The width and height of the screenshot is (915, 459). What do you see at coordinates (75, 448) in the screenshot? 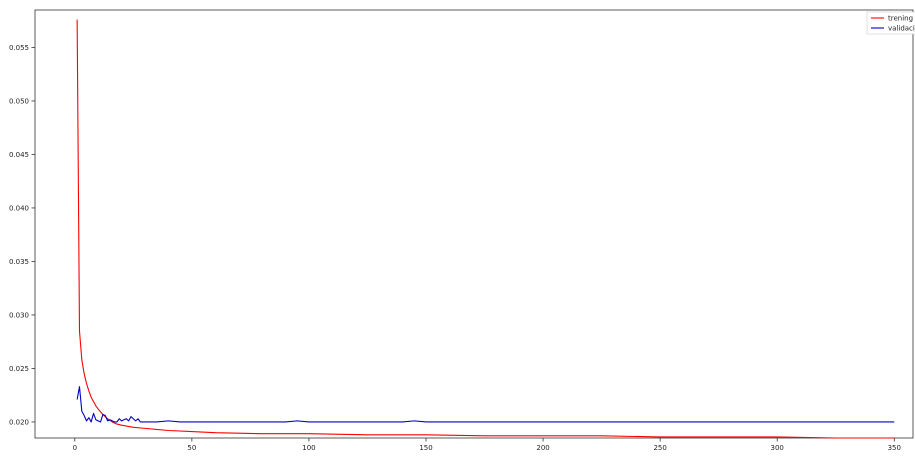
I see `x-tick-label: 0` at bounding box center [75, 448].